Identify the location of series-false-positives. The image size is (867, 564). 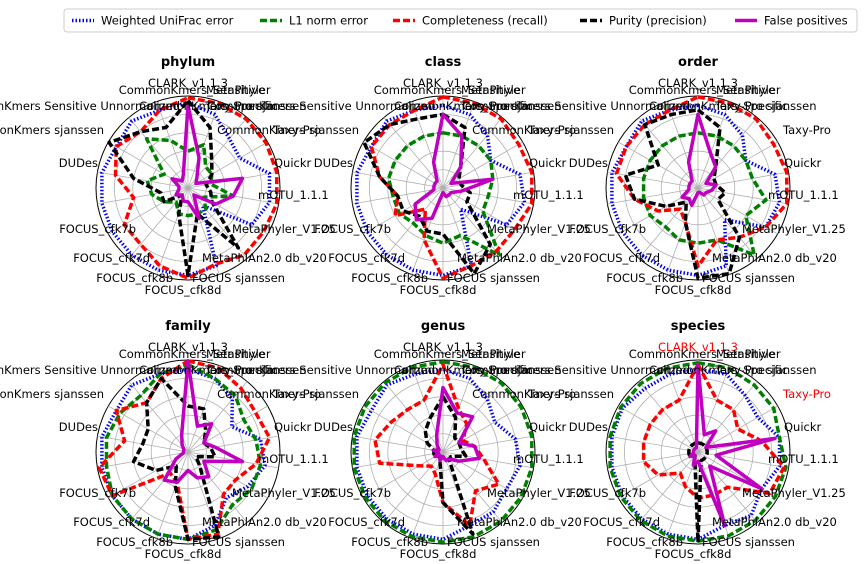
(732, 445).